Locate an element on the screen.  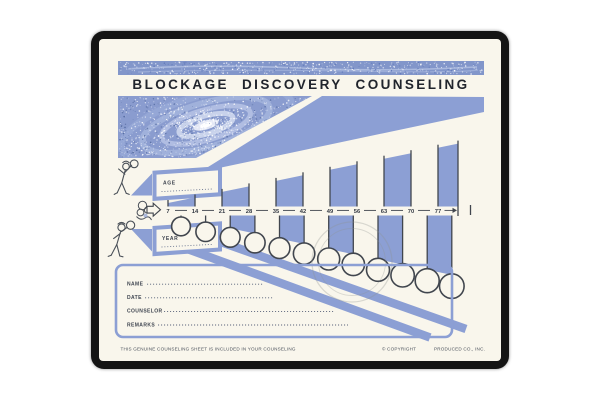
doodle-figure-top is located at coordinates (126, 177).